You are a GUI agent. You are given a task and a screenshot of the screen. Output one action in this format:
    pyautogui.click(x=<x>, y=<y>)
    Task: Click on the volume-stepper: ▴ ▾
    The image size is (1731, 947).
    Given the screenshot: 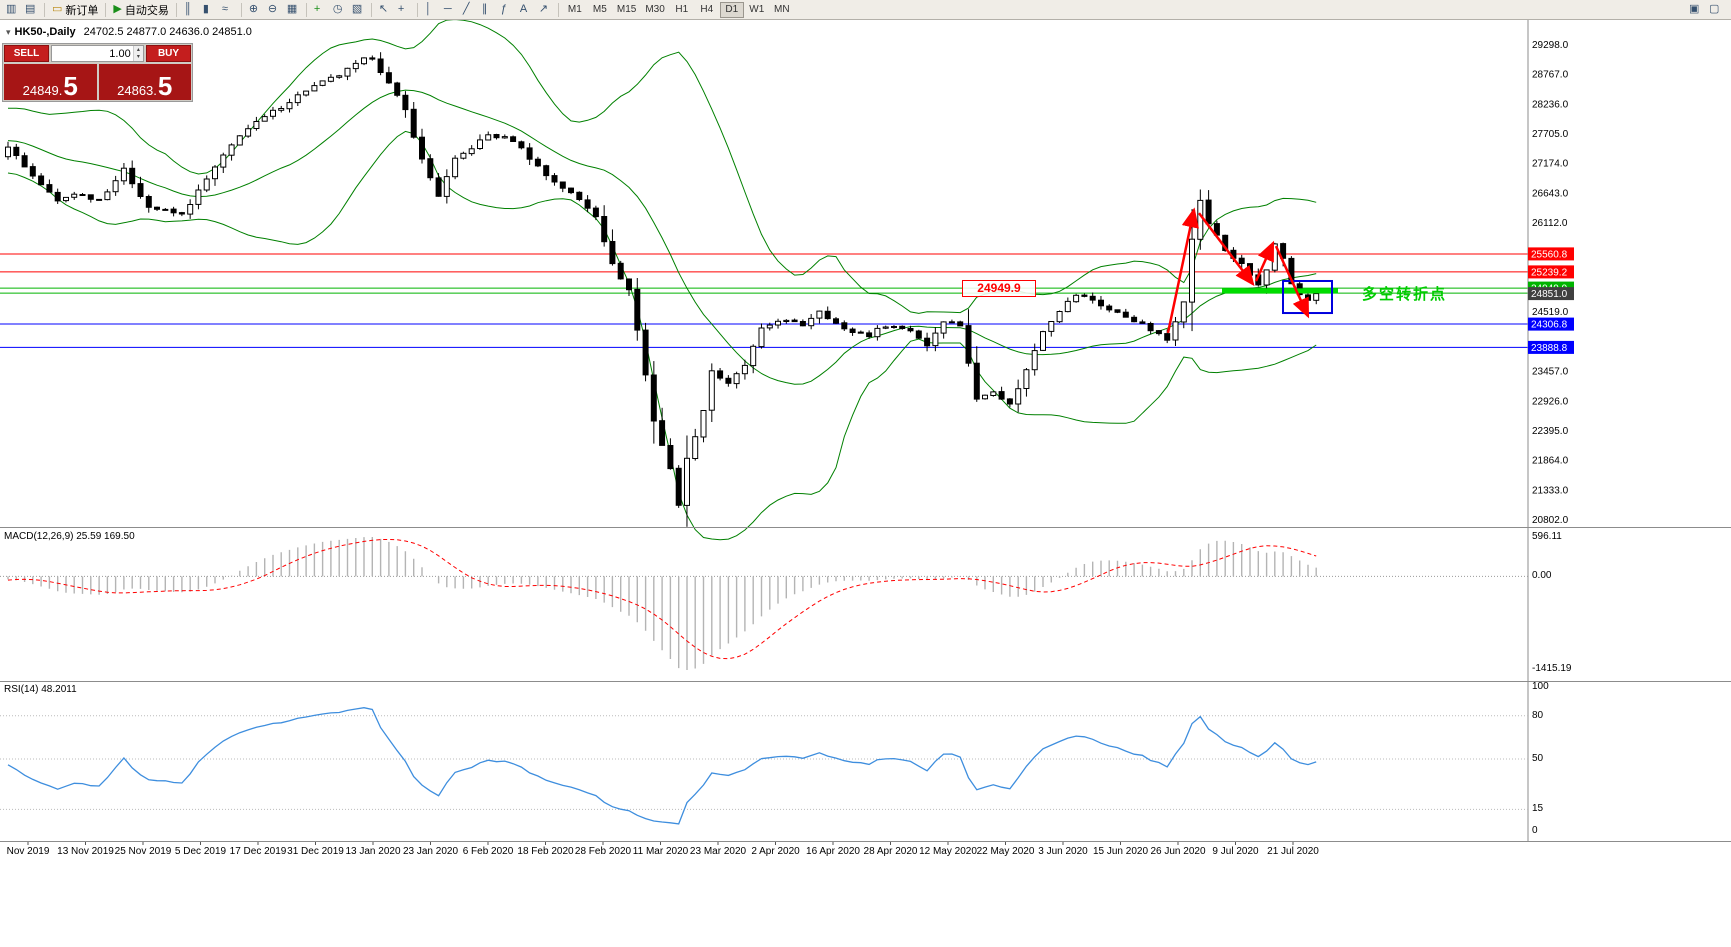 What is the action you would take?
    pyautogui.click(x=97, y=53)
    